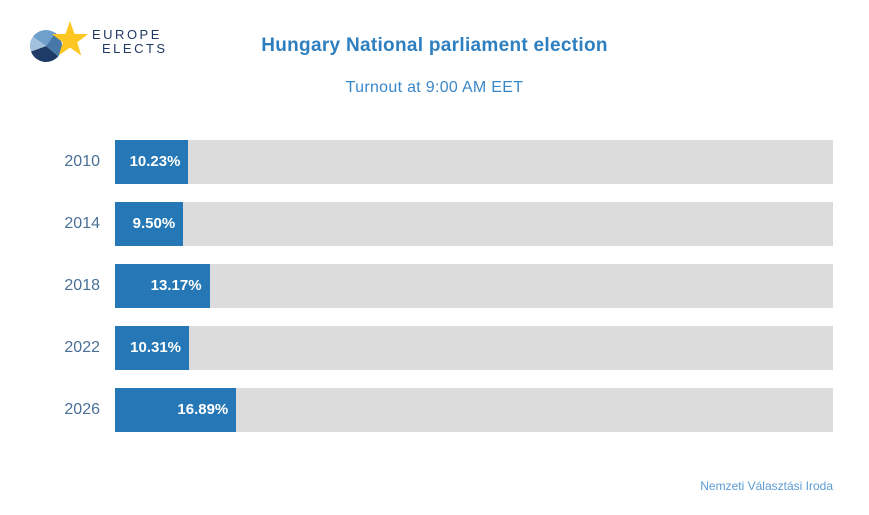  I want to click on bar-row-2026: 2026 16.89%, so click(434, 410).